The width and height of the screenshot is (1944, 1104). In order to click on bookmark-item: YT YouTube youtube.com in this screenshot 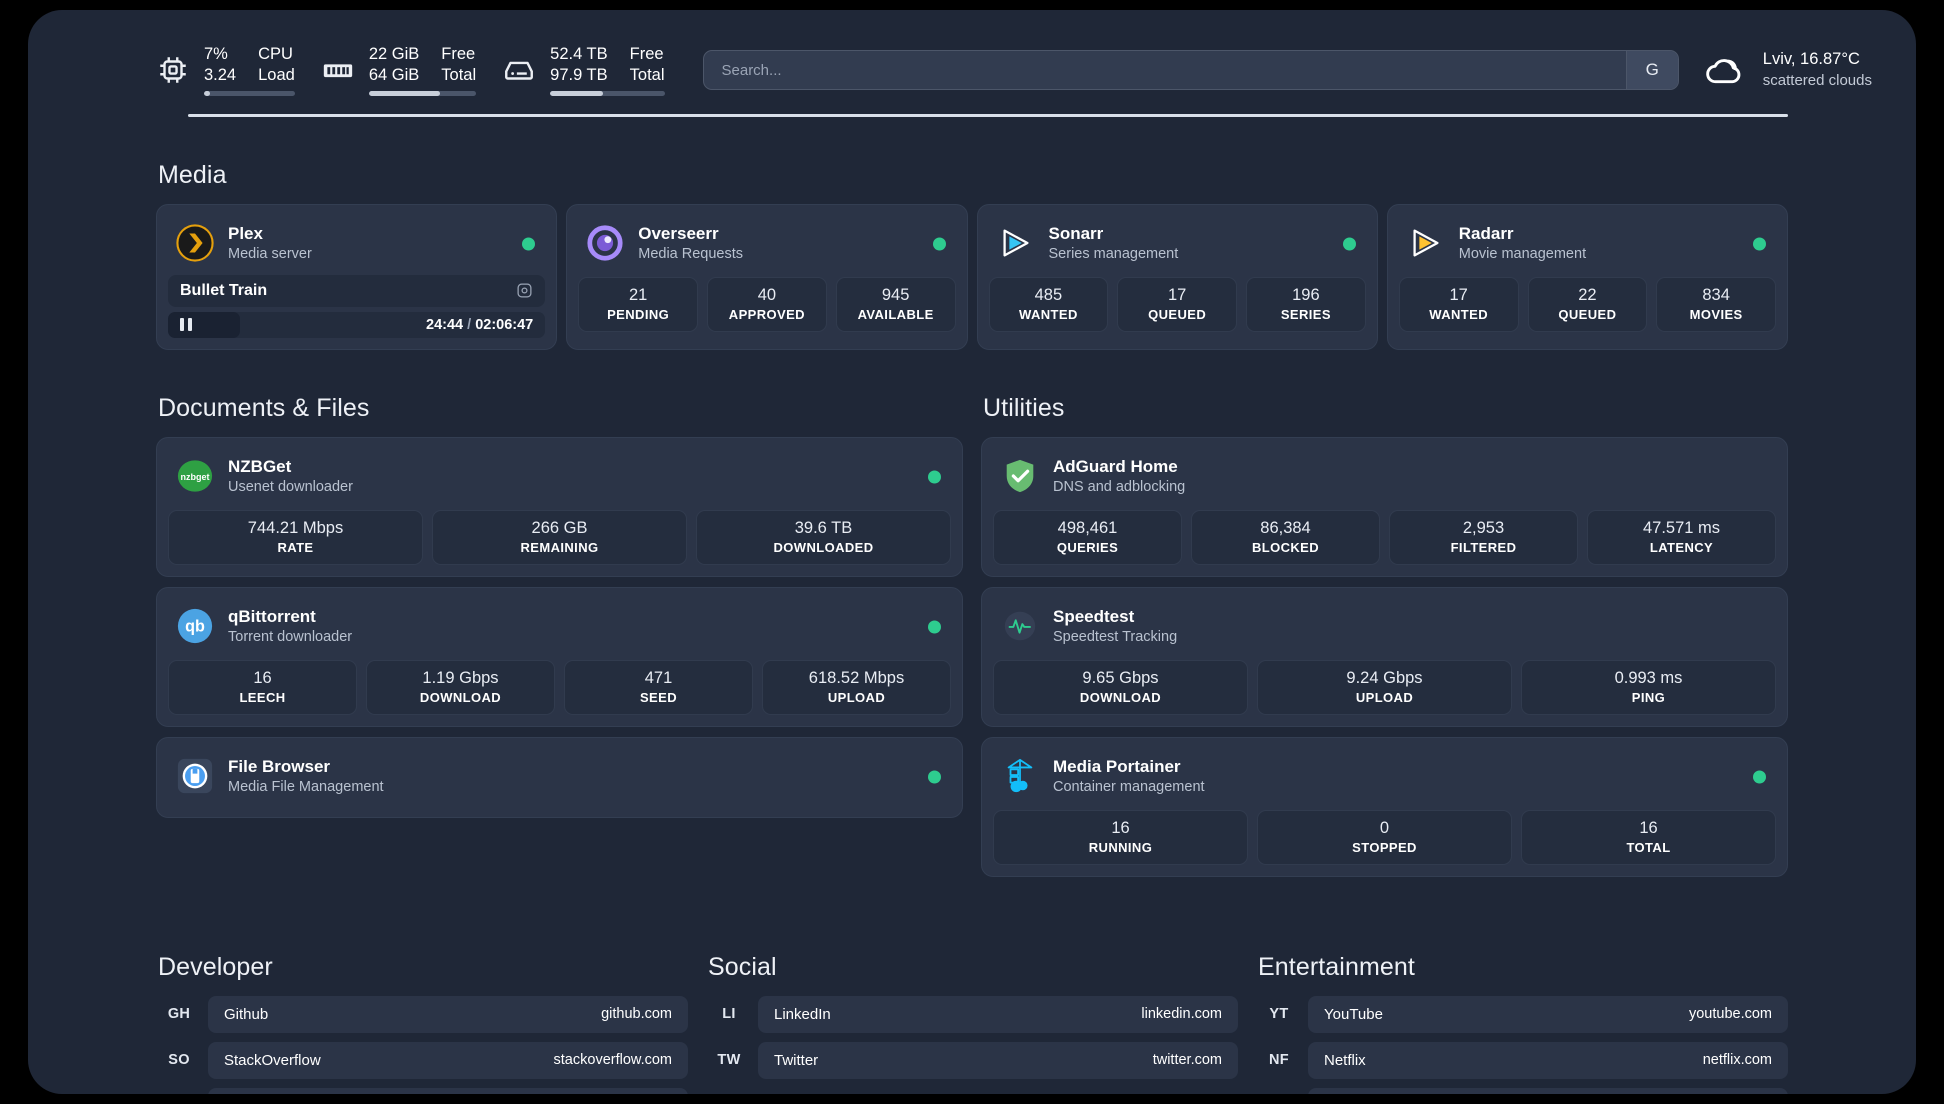, I will do `click(1522, 1014)`.